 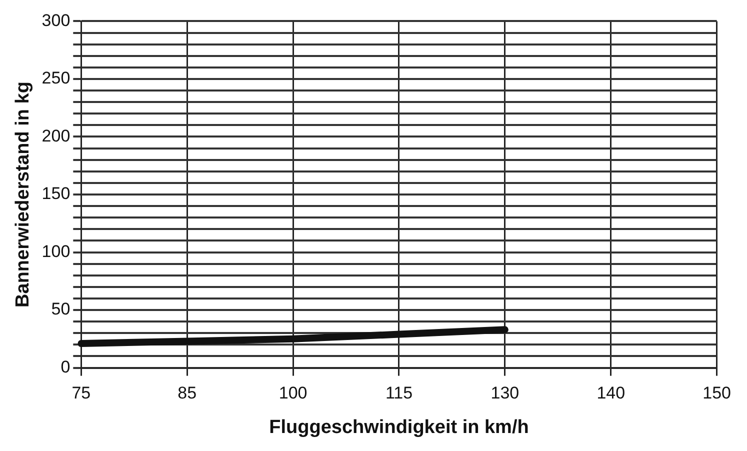 What do you see at coordinates (65, 366) in the screenshot?
I see `y-tick-label: 0` at bounding box center [65, 366].